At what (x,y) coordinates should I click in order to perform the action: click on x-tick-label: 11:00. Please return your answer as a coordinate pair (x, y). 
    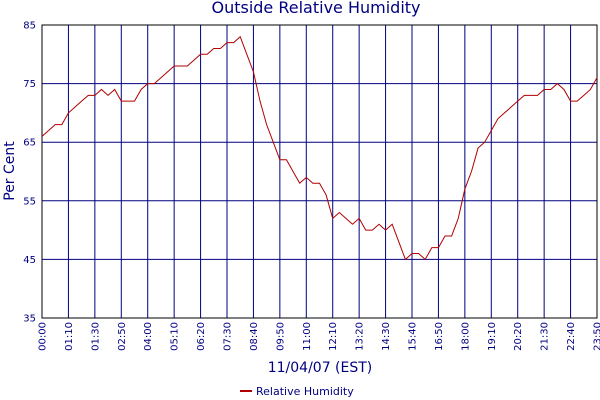
    Looking at the image, I should click on (307, 336).